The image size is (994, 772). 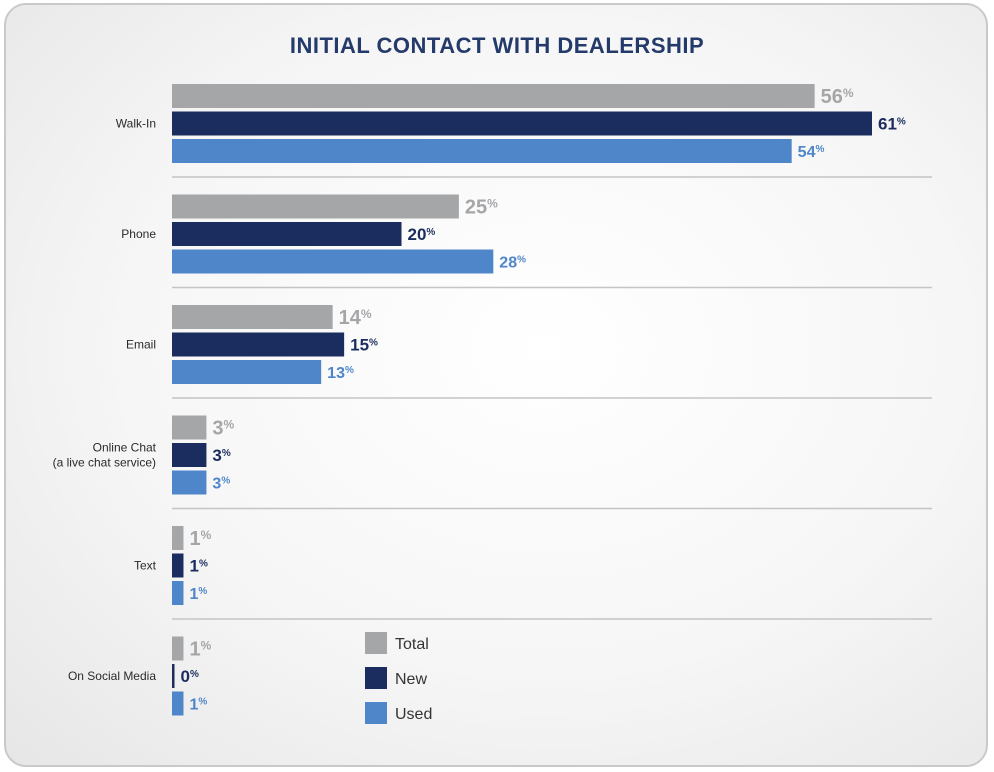 I want to click on chart-title: INITIAL CONTACT WITH DEALERSHIP, so click(x=497, y=45).